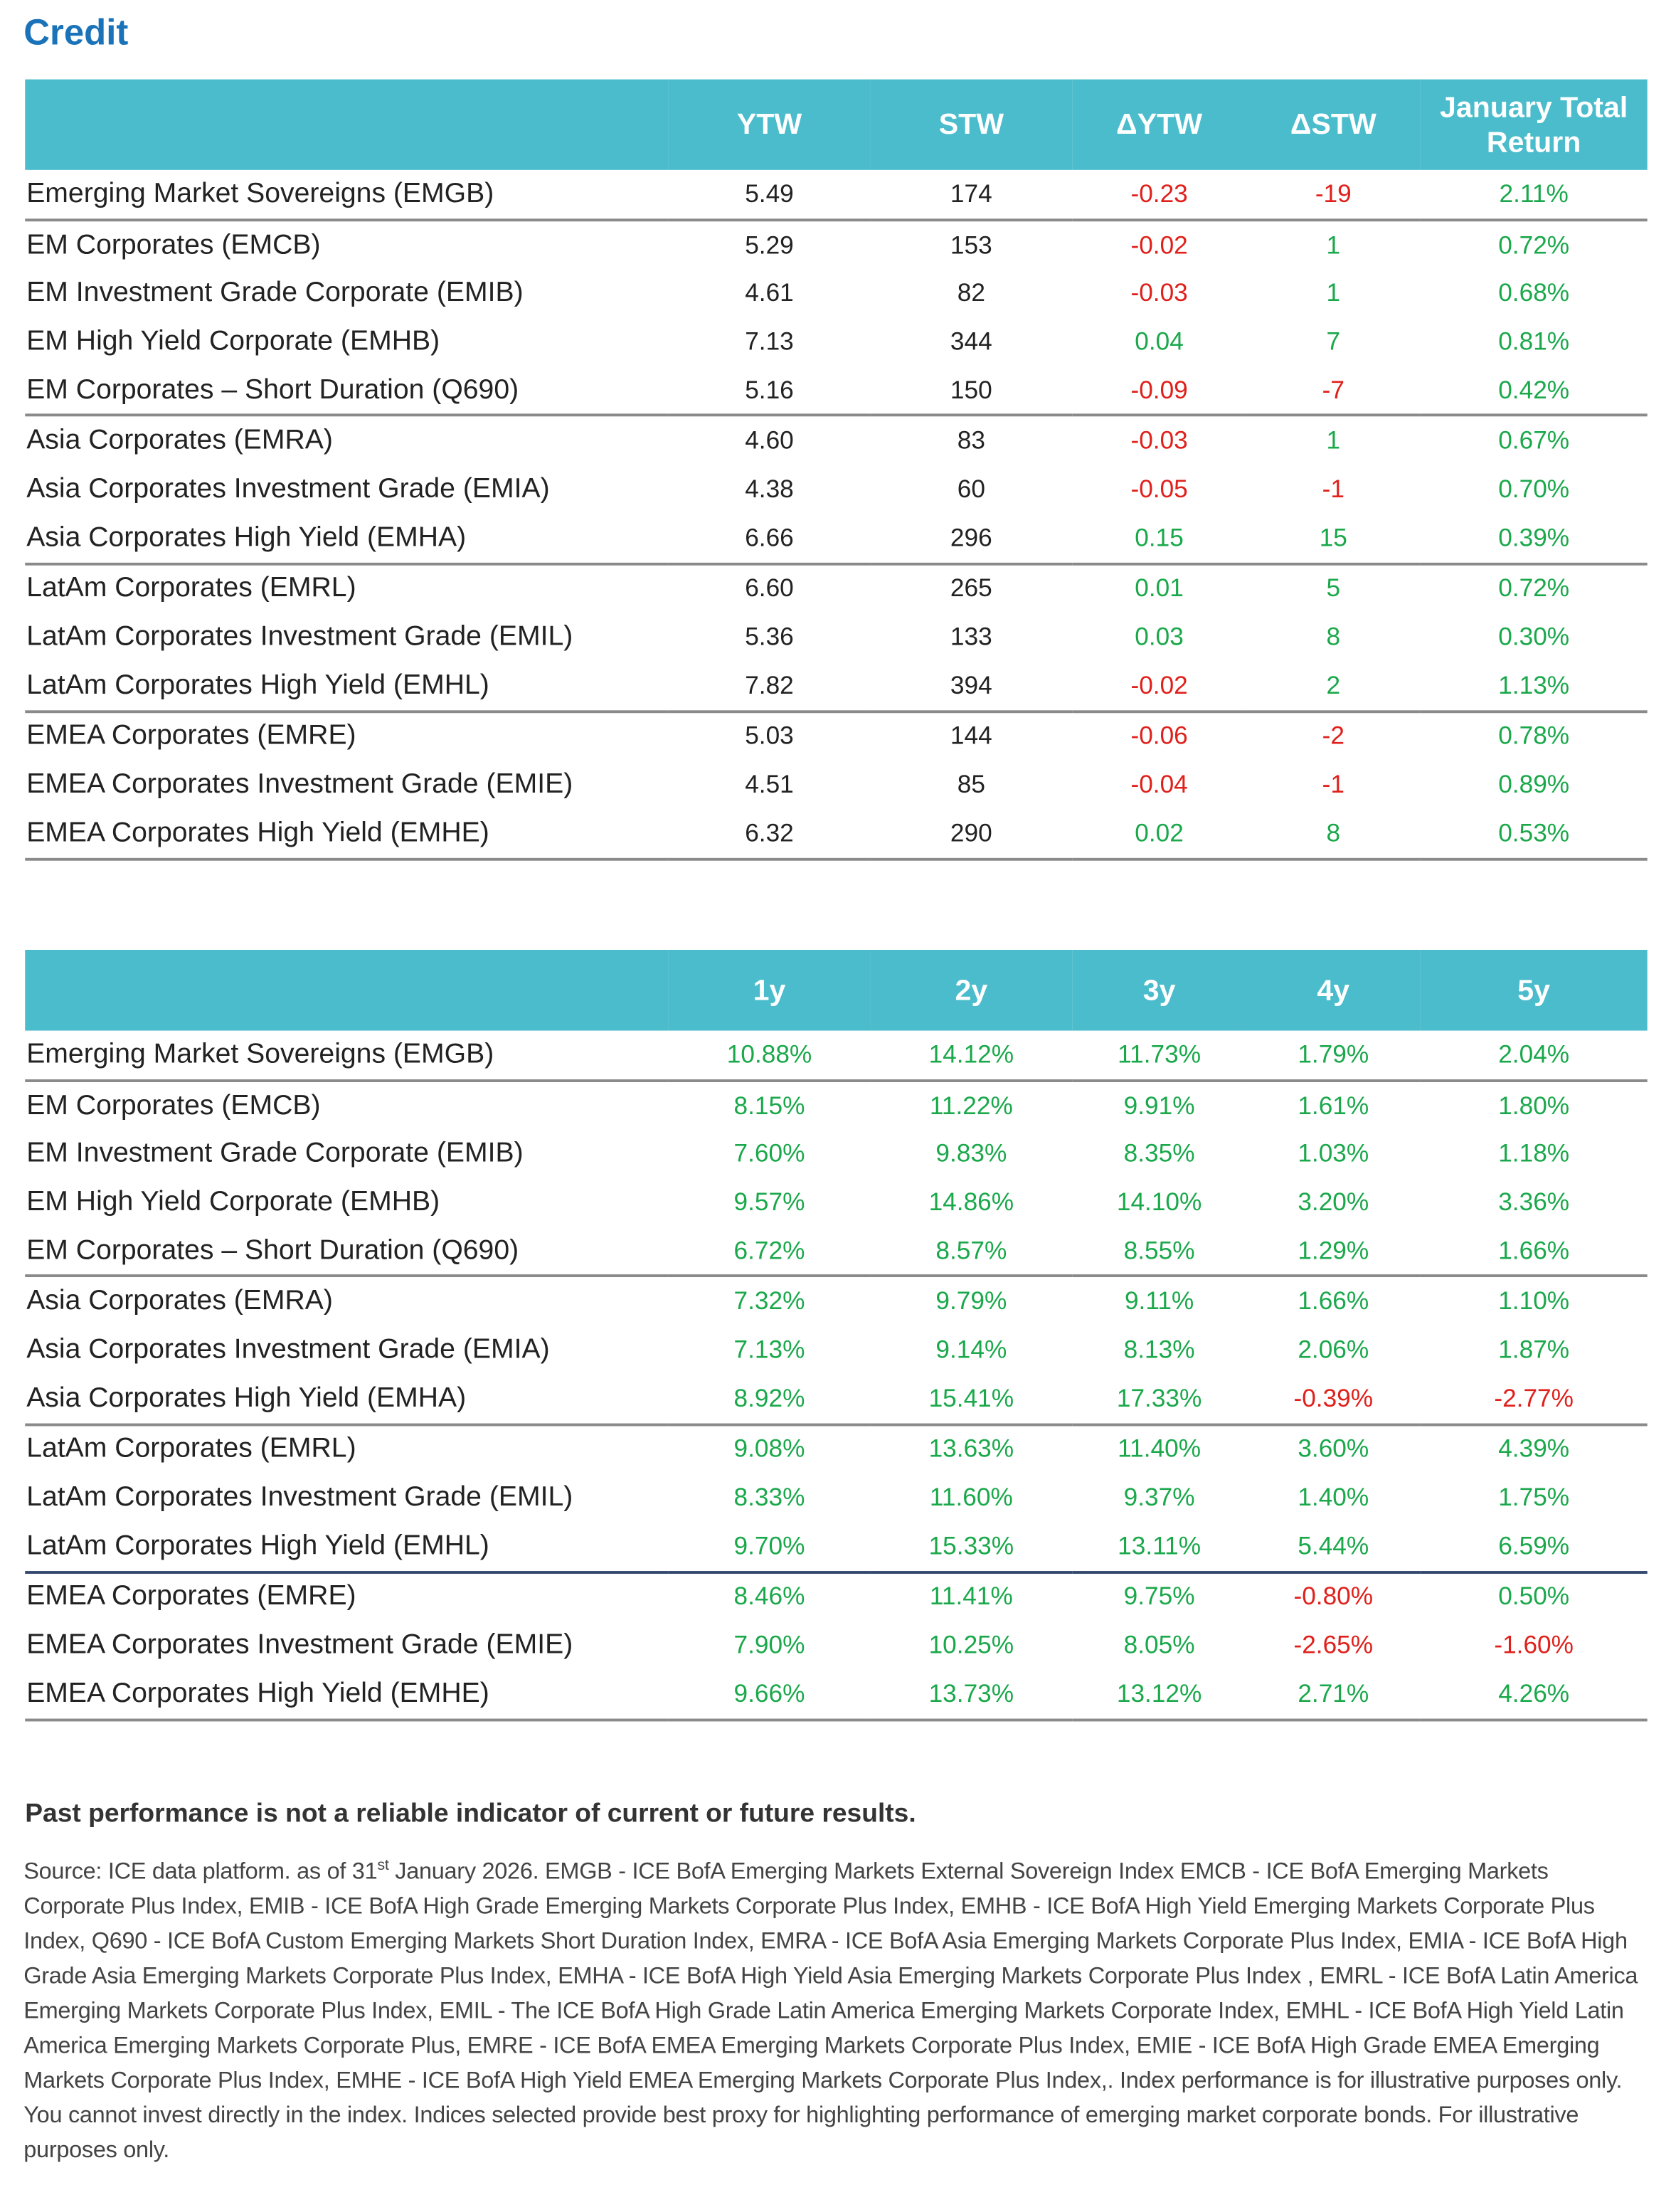 The width and height of the screenshot is (1671, 2212). I want to click on column-header: 2y, so click(971, 990).